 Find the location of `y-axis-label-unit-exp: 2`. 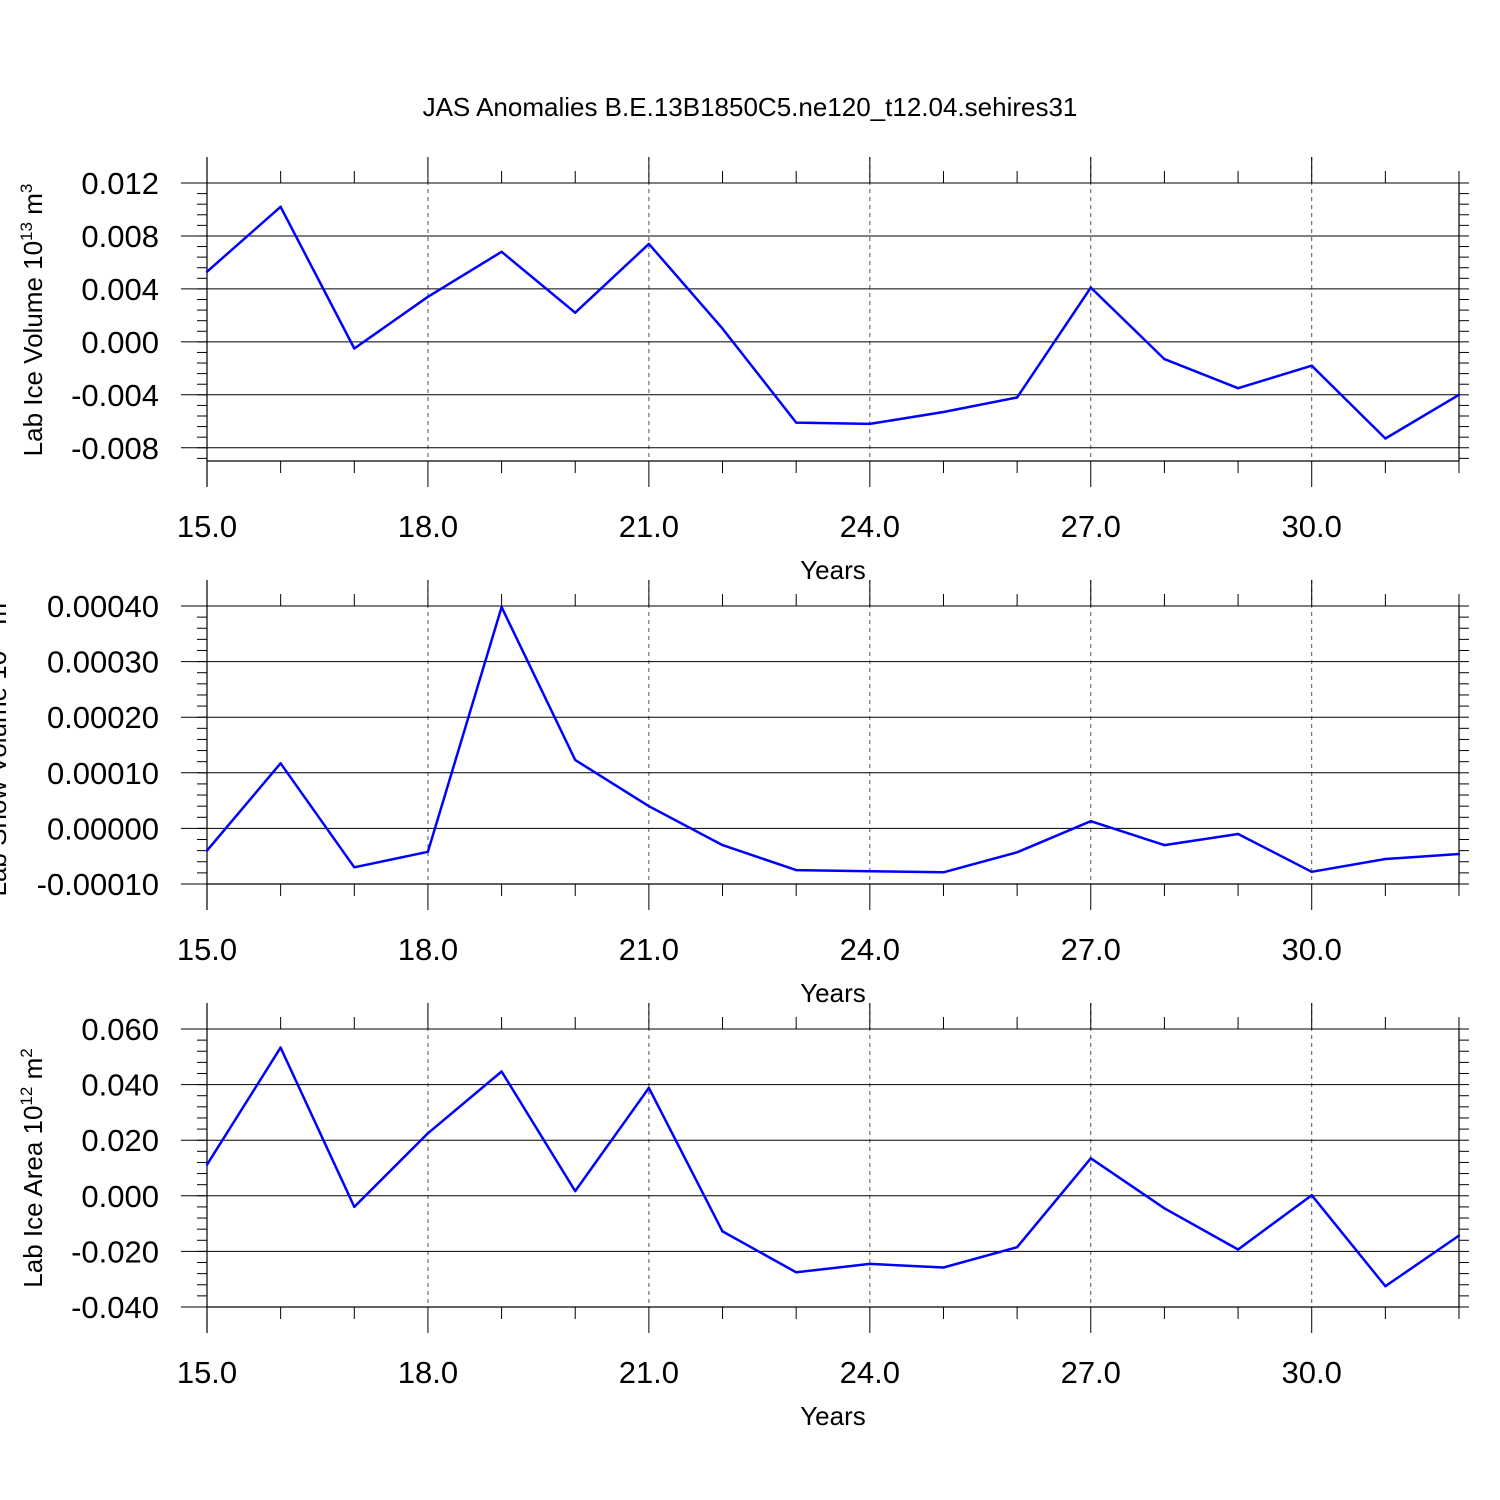

y-axis-label-unit-exp: 2 is located at coordinates (26, 1052).